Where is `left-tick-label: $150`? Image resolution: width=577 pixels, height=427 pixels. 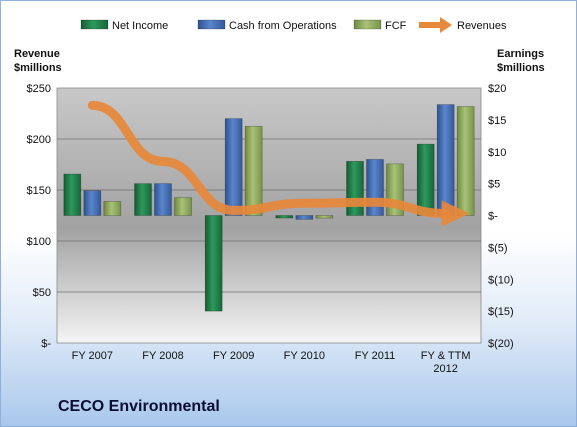
left-tick-label: $150 is located at coordinates (39, 191).